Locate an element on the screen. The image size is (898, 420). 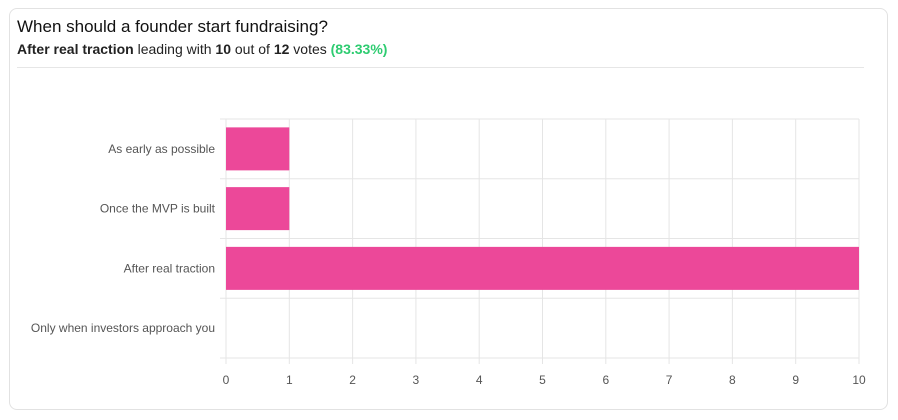
x-tick-label: 5 is located at coordinates (542, 380).